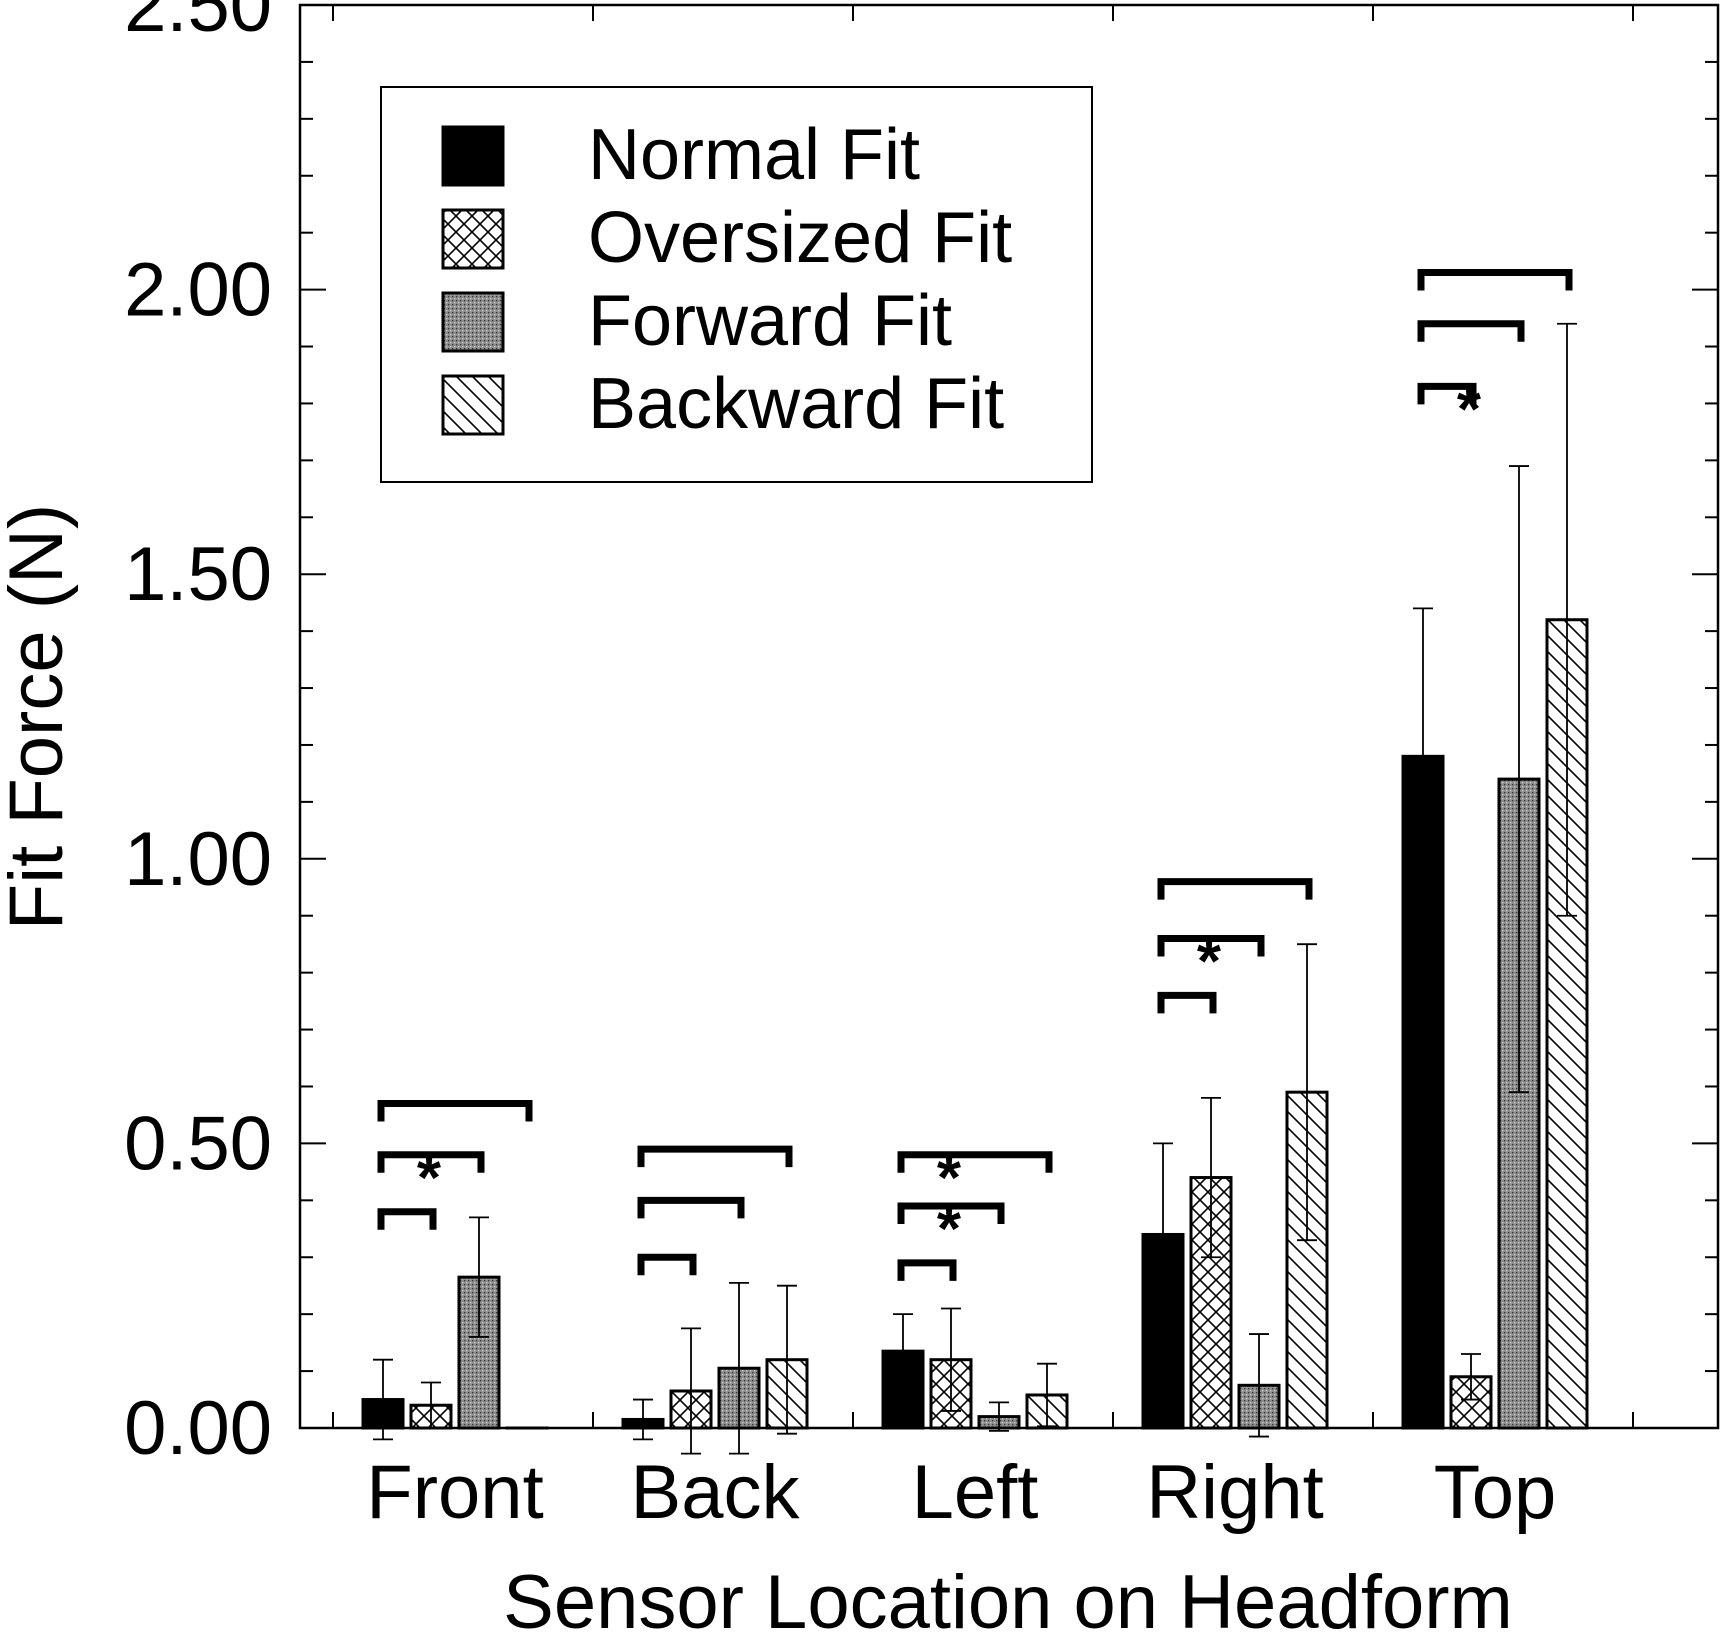 Image resolution: width=1723 pixels, height=1637 pixels. I want to click on y-tick-label: 0.50, so click(198, 1143).